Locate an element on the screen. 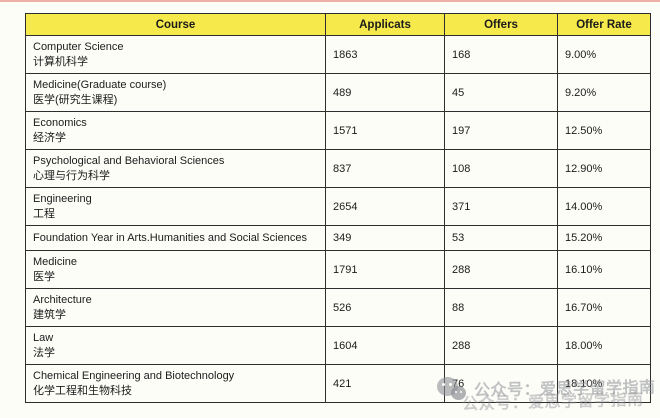  offers-cell: 88 is located at coordinates (501, 307).